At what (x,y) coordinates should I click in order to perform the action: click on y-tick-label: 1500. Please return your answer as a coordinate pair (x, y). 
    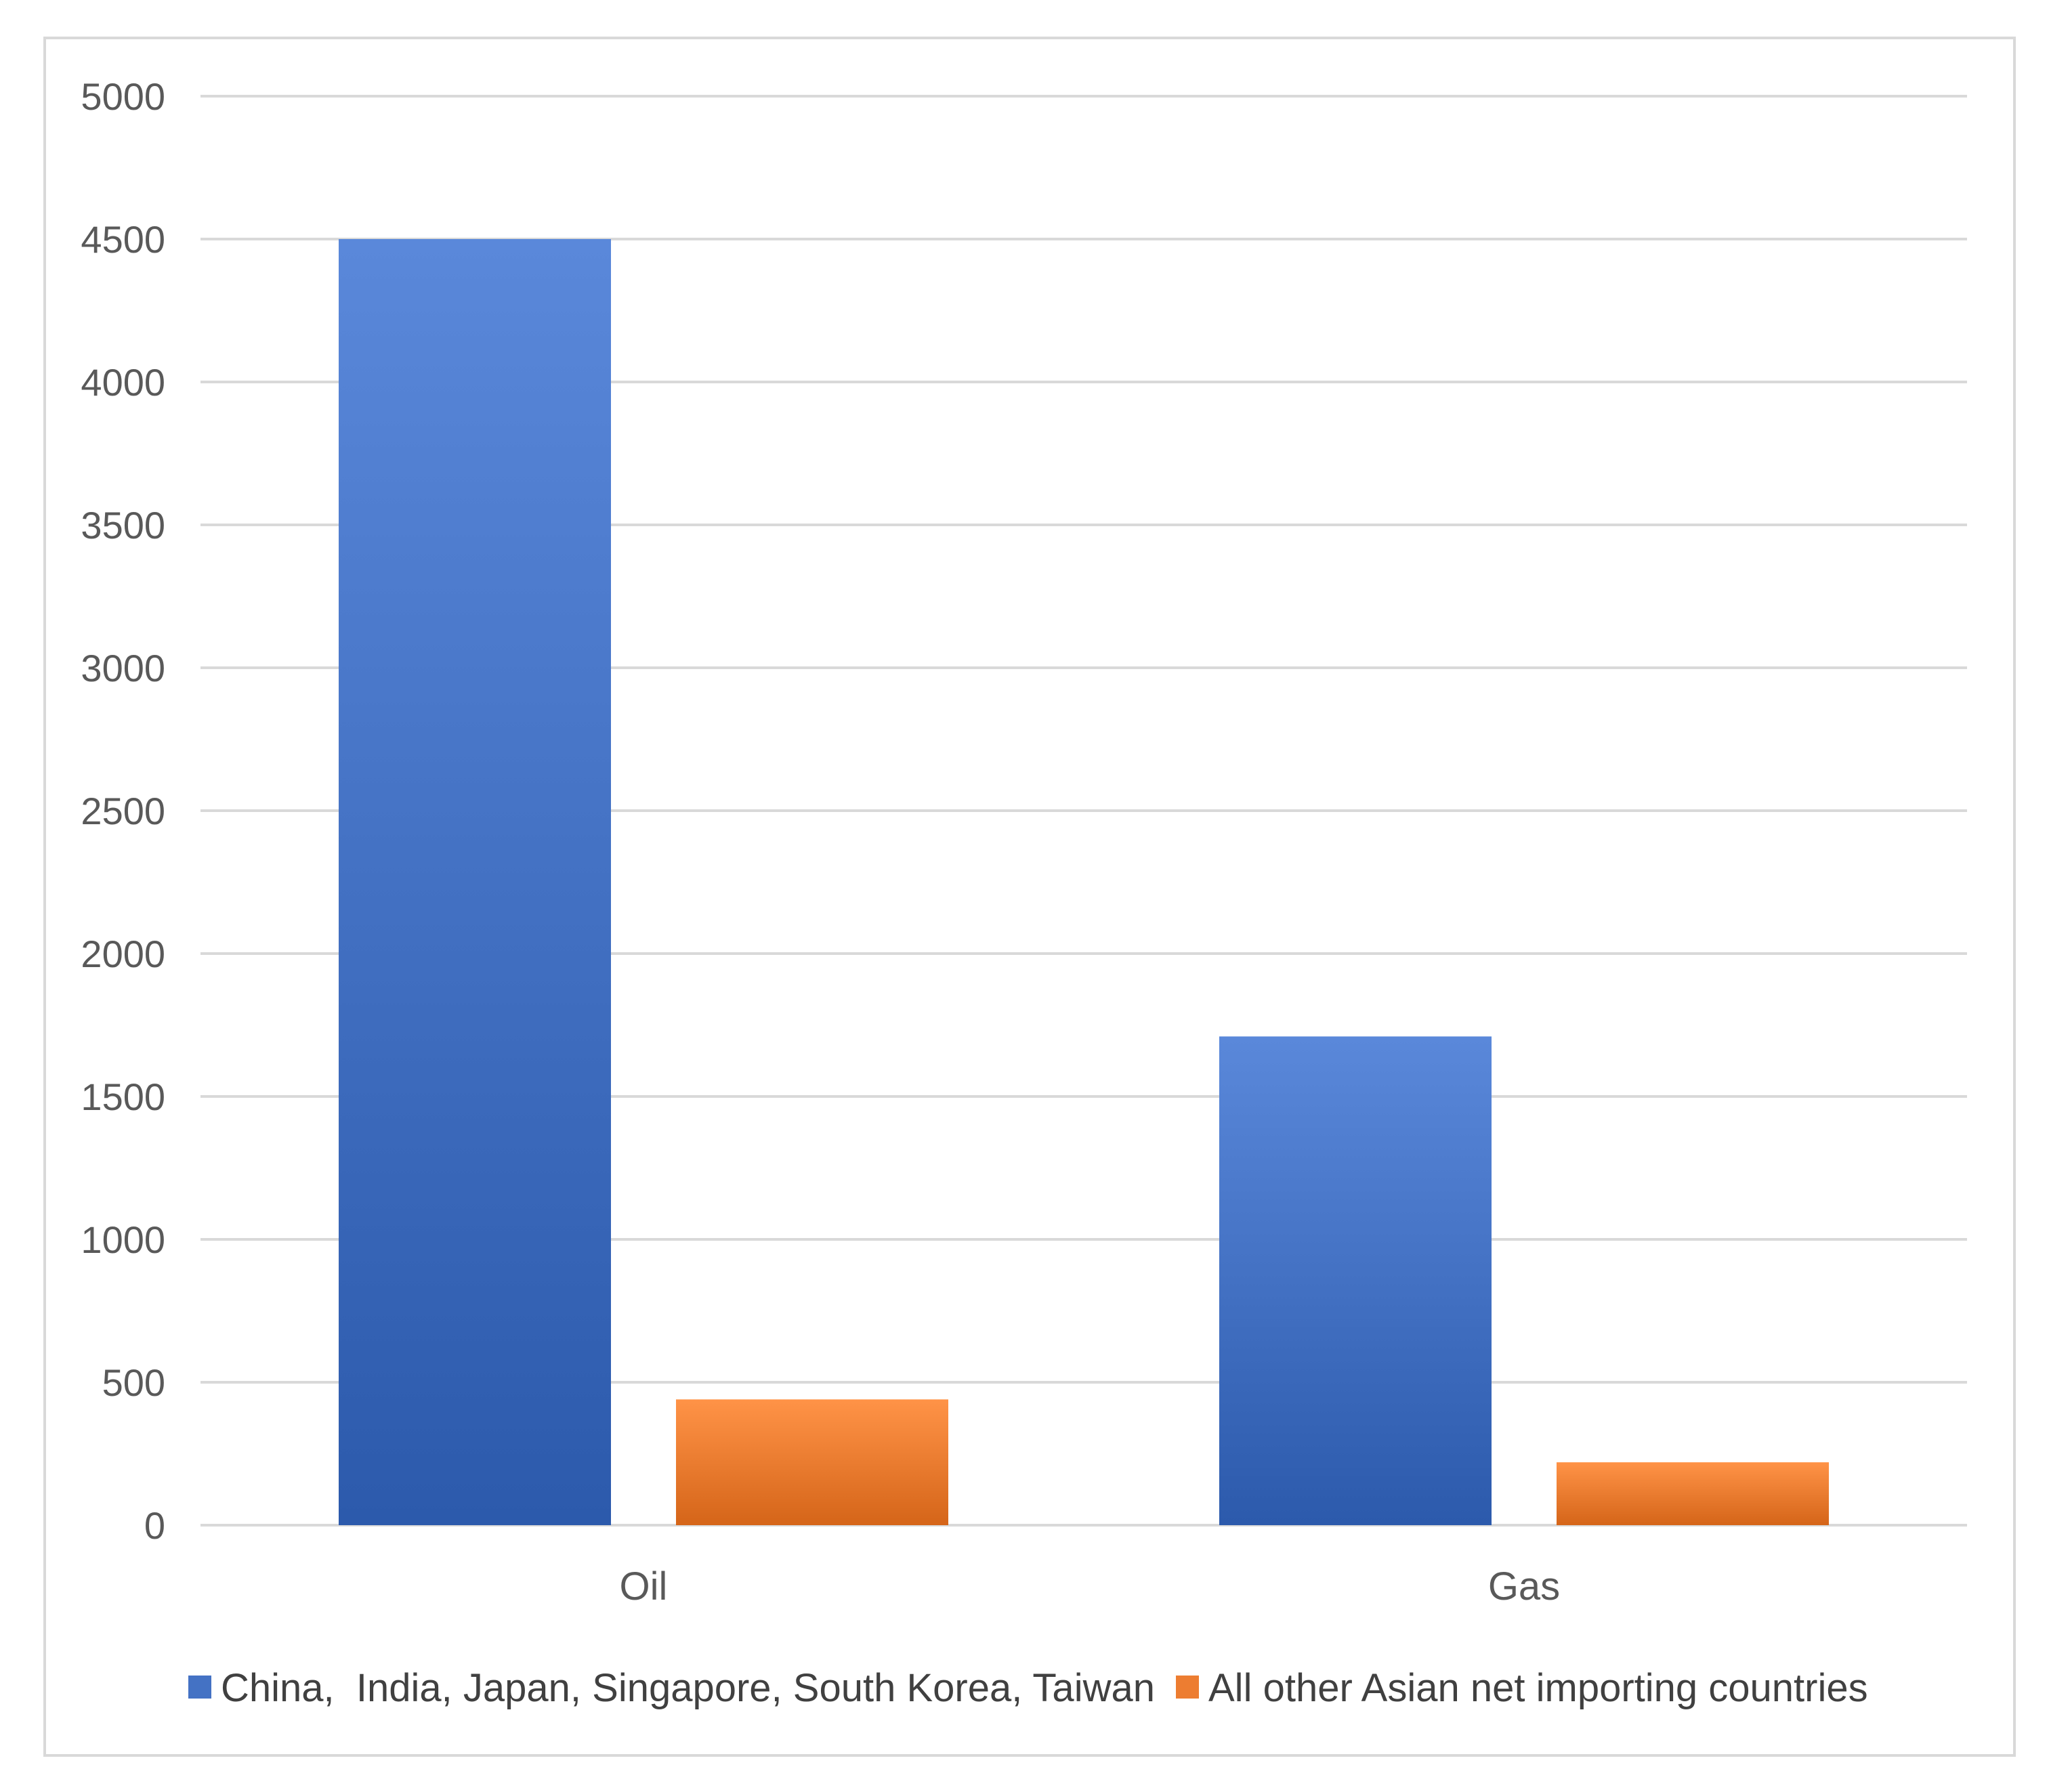
    Looking at the image, I should click on (123, 1096).